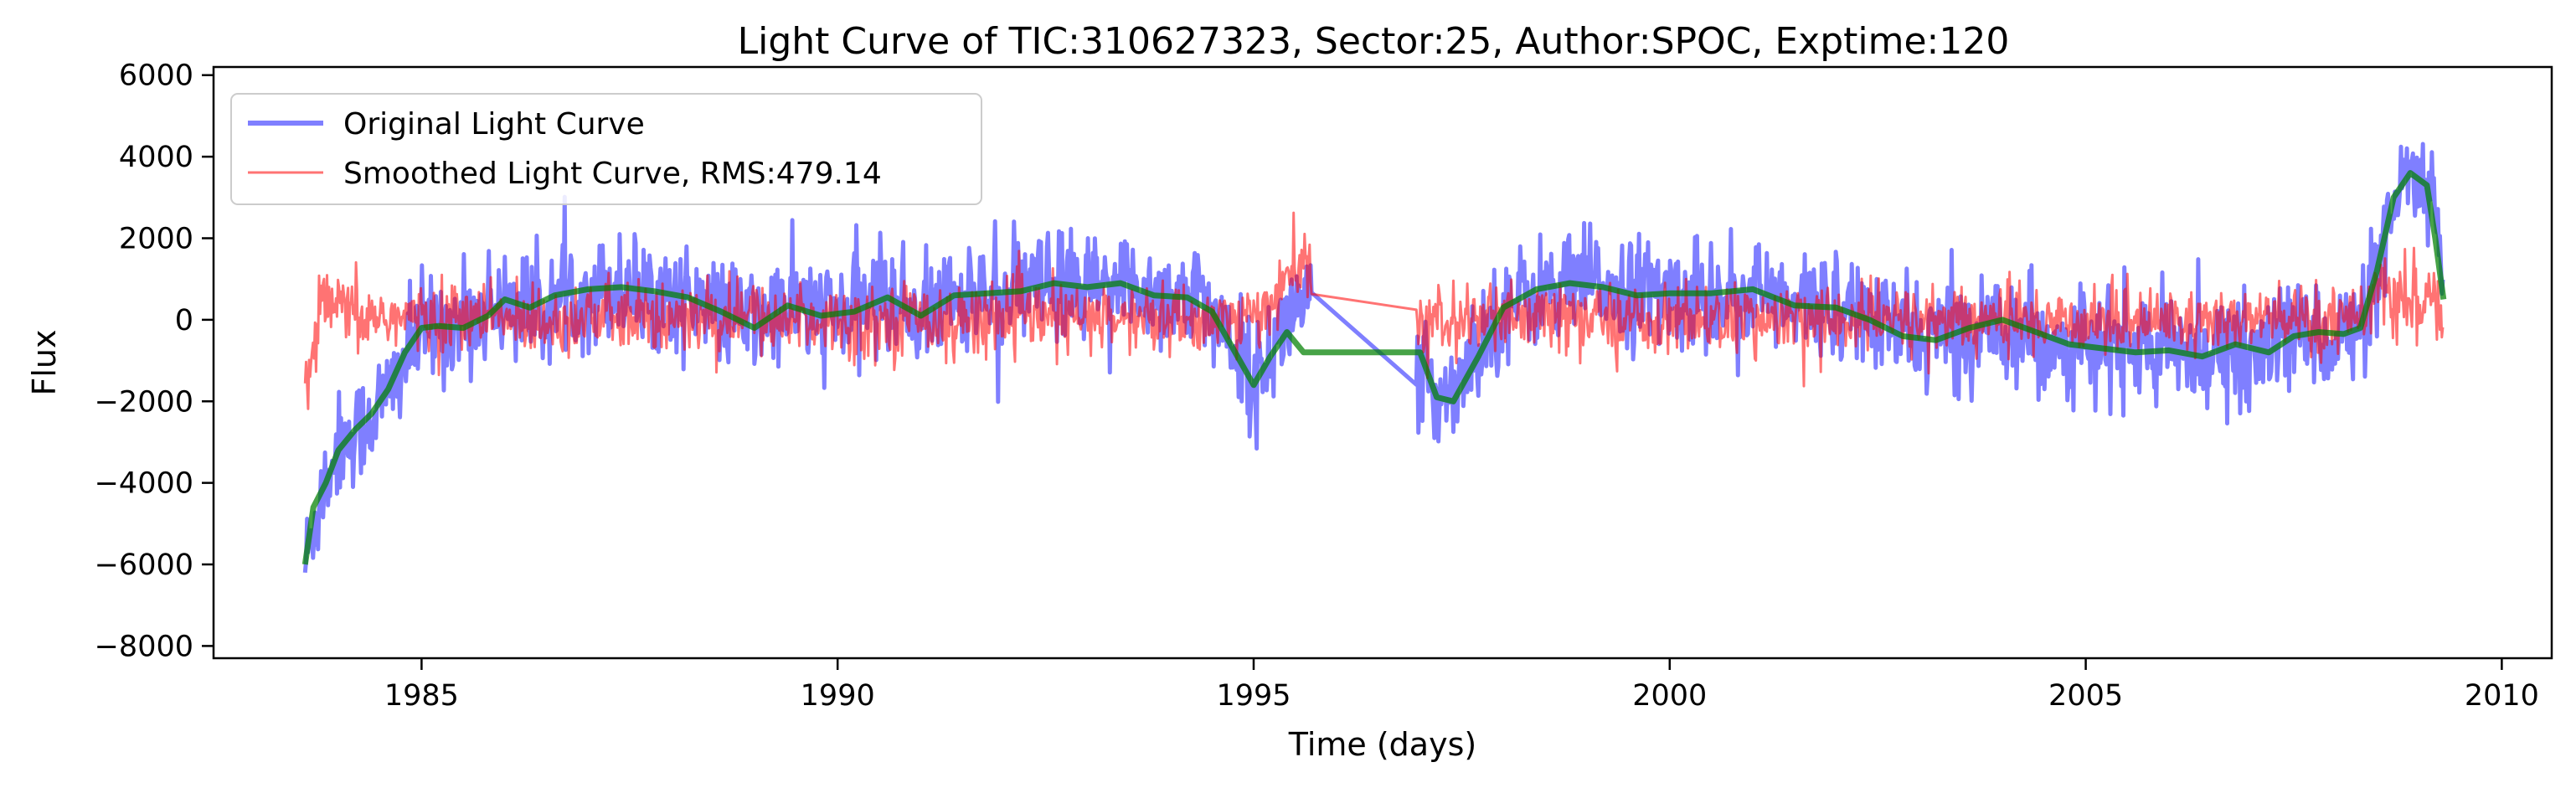  What do you see at coordinates (44, 363) in the screenshot?
I see `y-axis-label: Flux` at bounding box center [44, 363].